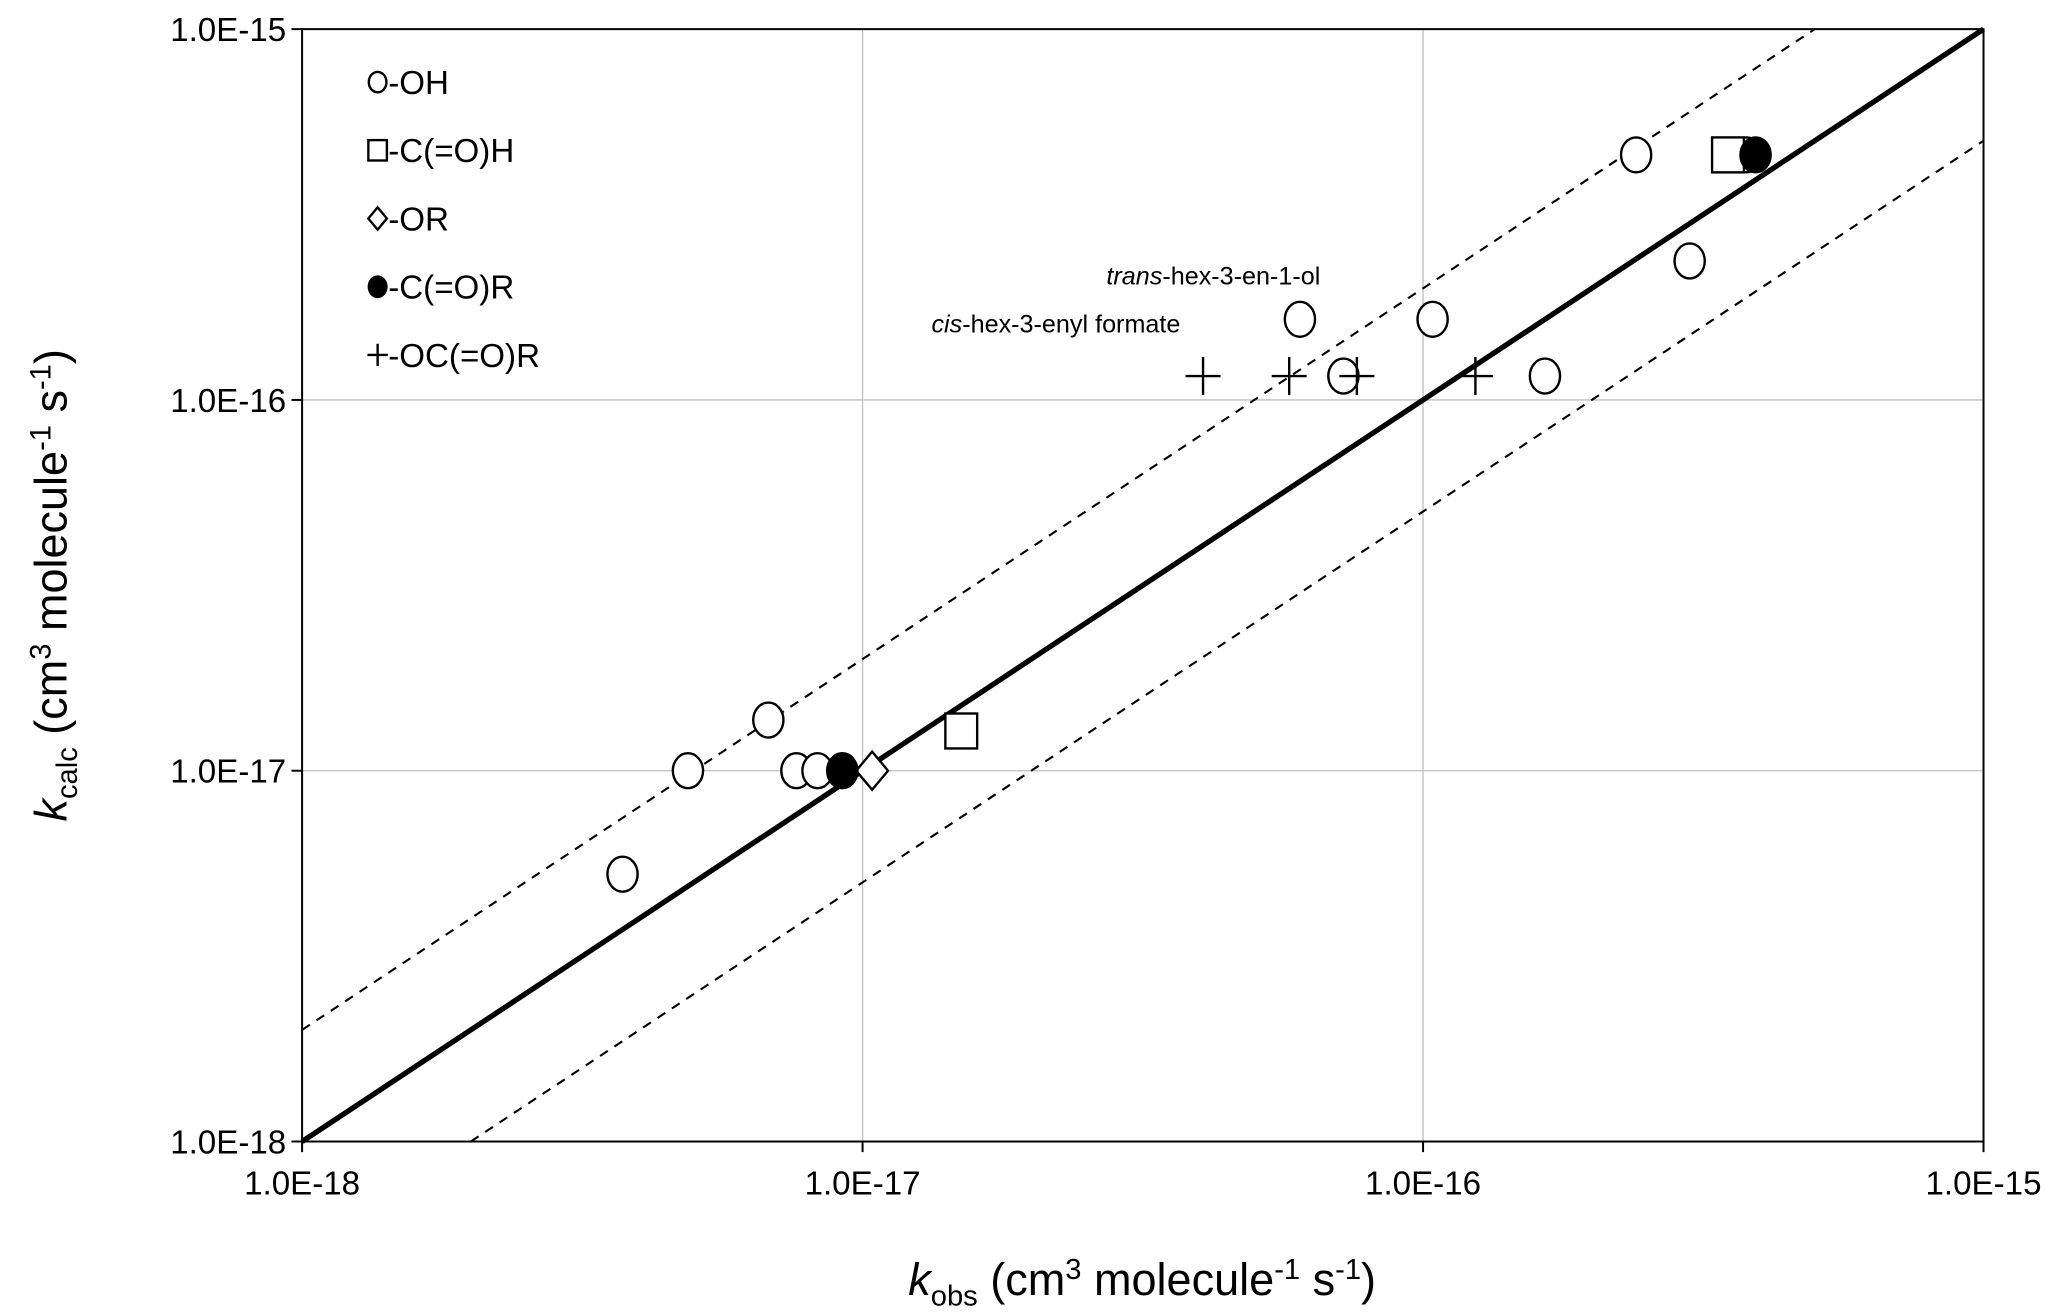  What do you see at coordinates (418, 219) in the screenshot?
I see `legend-label: -OR` at bounding box center [418, 219].